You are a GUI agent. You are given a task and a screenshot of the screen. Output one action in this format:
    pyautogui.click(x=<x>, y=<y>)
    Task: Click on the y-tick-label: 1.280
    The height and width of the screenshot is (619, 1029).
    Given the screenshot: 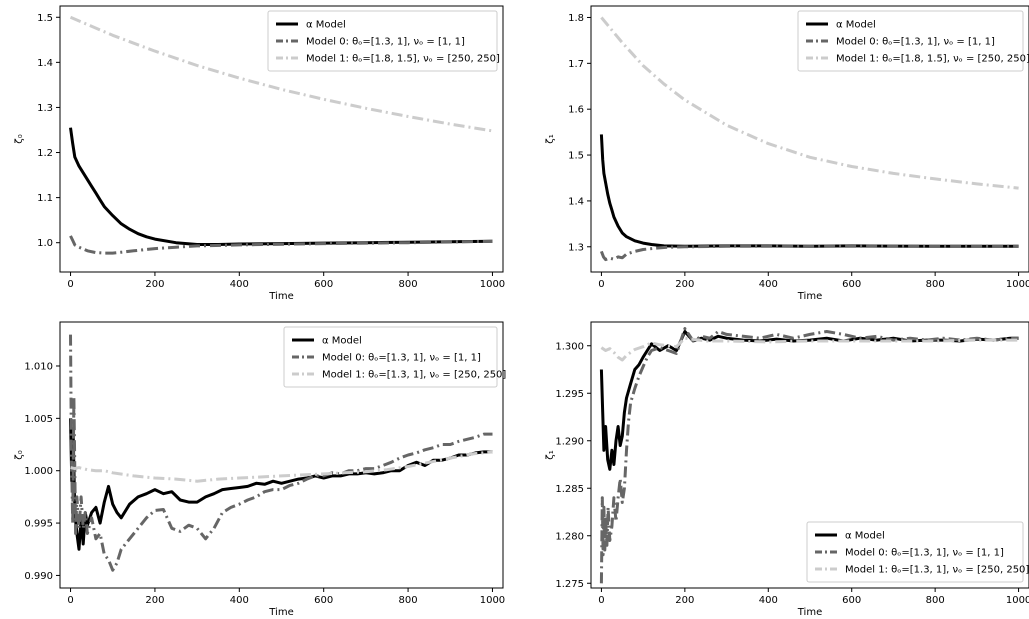 What is the action you would take?
    pyautogui.click(x=569, y=536)
    